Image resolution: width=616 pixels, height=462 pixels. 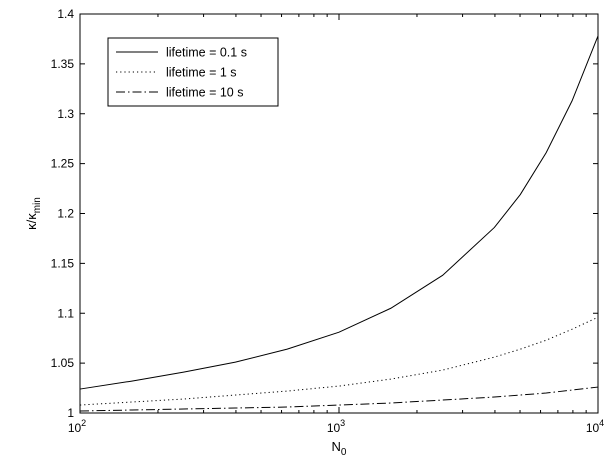 I want to click on x-tick-label: 10², so click(x=77, y=426).